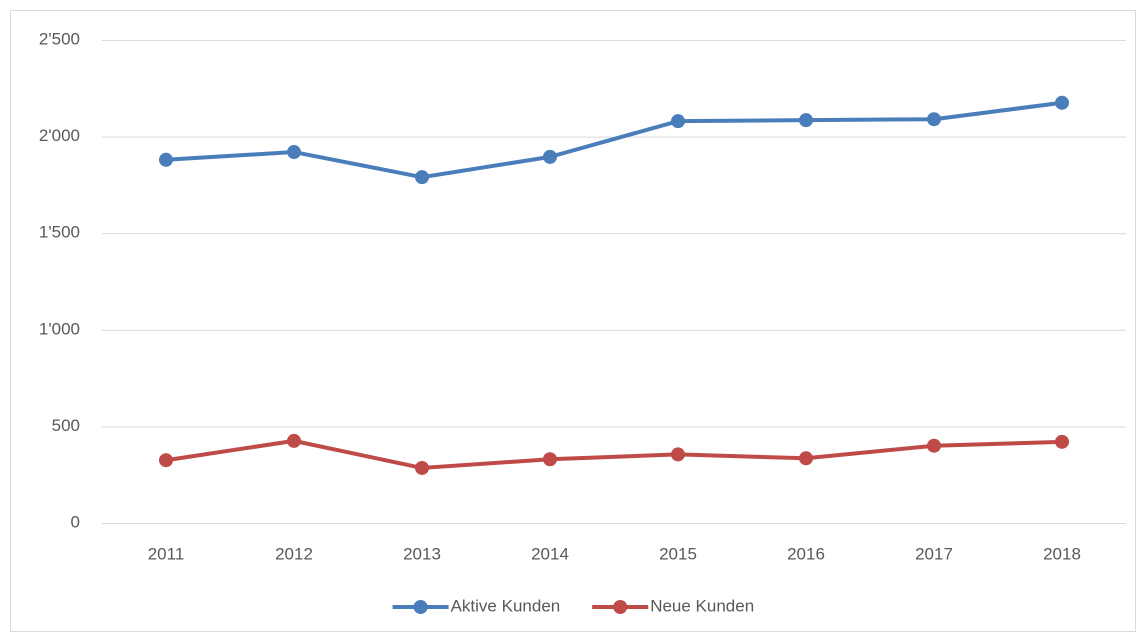 This screenshot has width=1146, height=641. I want to click on x-tick-label: 2015, so click(678, 553).